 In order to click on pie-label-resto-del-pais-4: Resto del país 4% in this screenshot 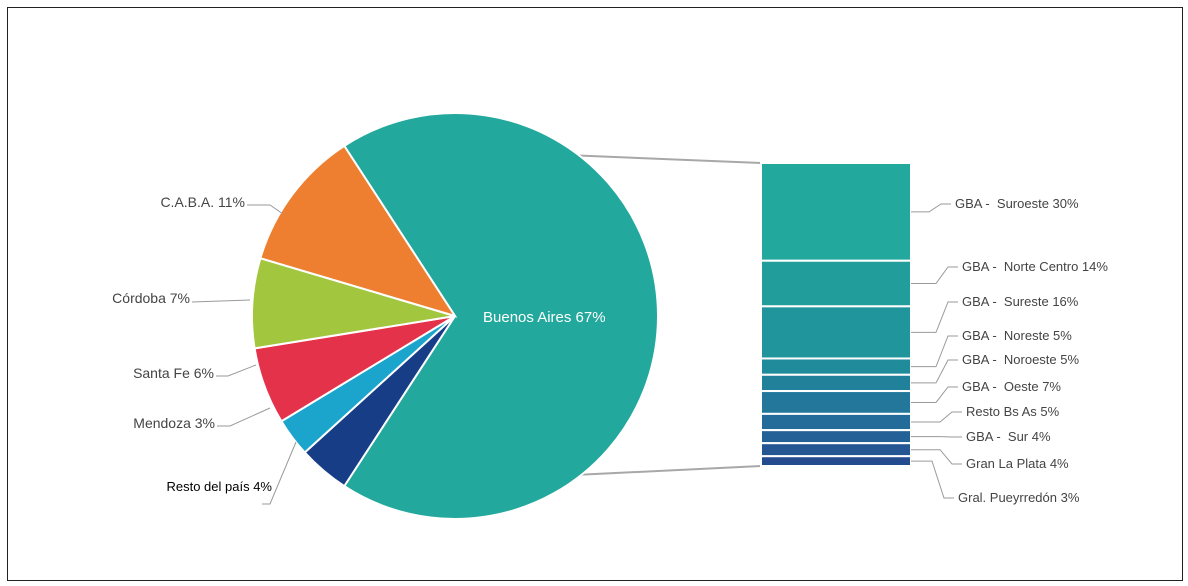, I will do `click(219, 486)`.